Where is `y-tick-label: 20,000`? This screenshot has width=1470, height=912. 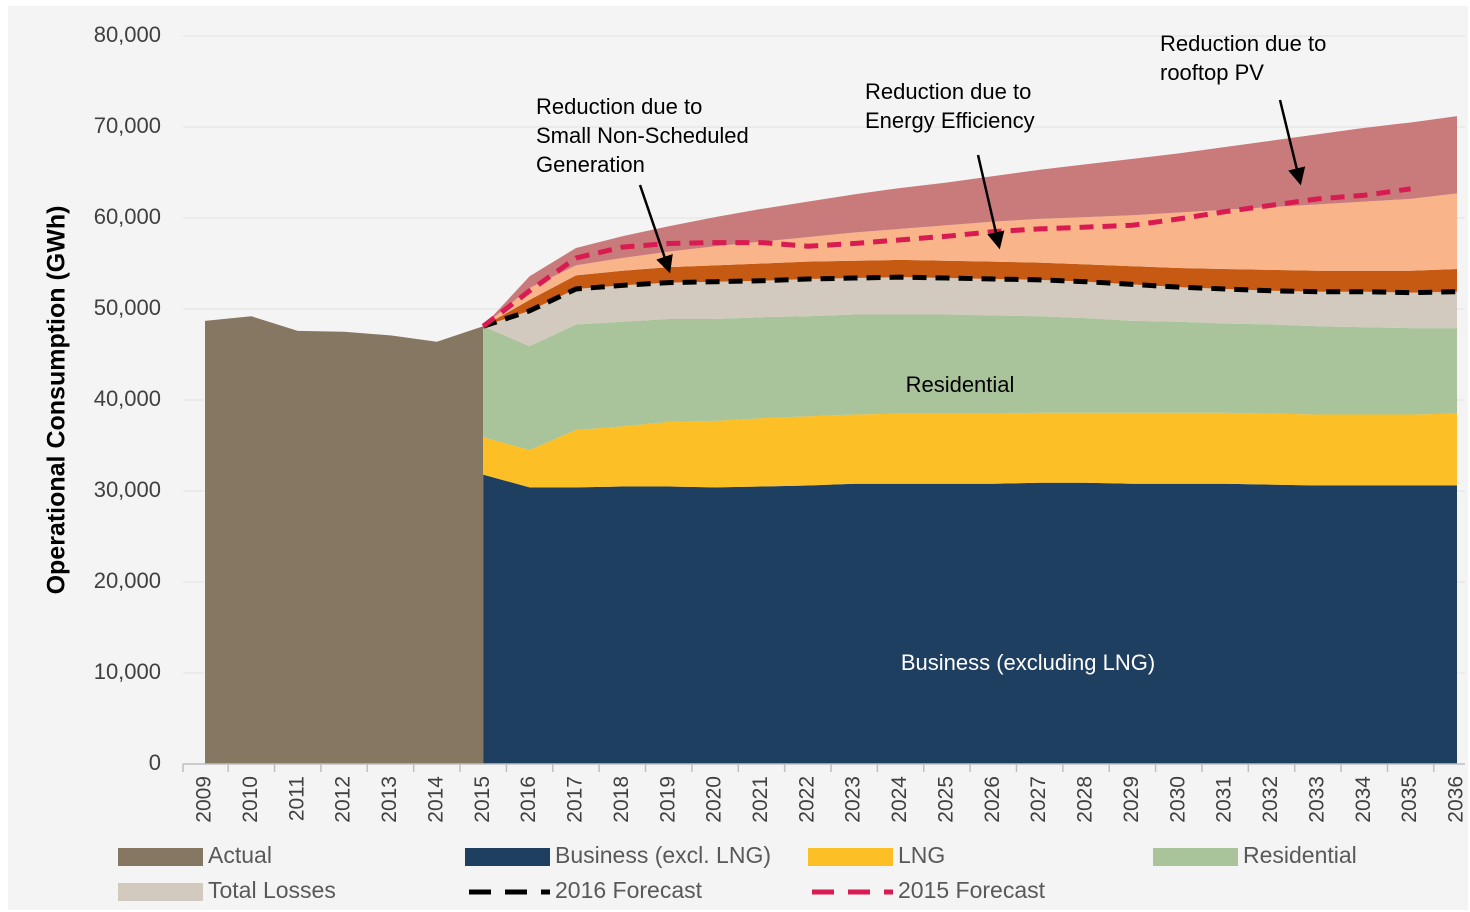
y-tick-label: 20,000 is located at coordinates (127, 580).